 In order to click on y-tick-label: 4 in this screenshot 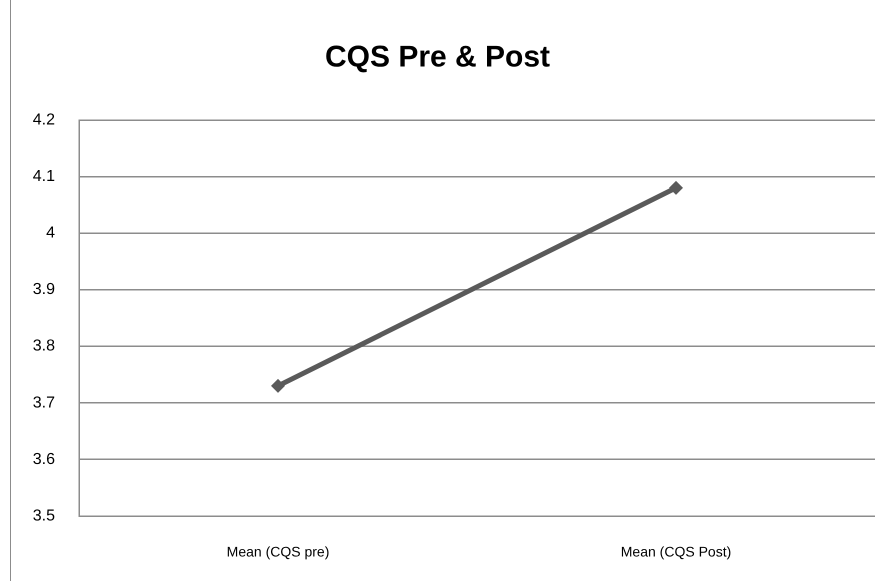, I will do `click(51, 233)`.